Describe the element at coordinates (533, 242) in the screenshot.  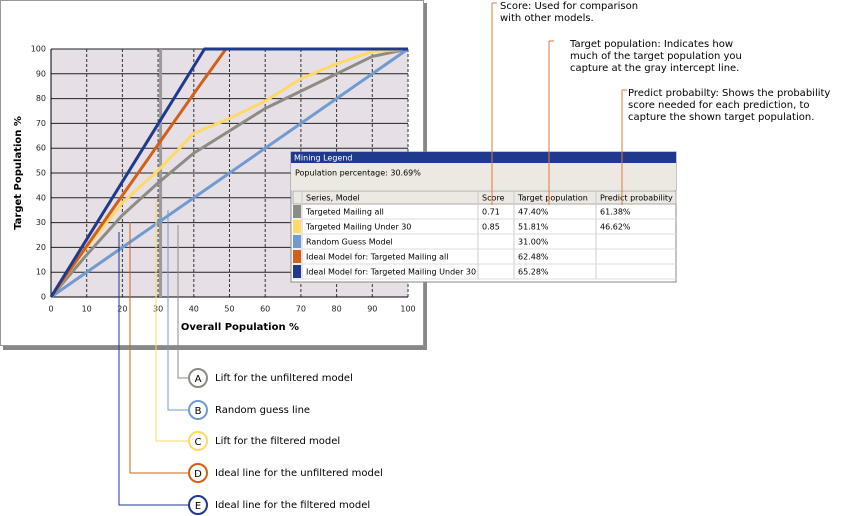
I see `legend-cell: 31.00%` at that location.